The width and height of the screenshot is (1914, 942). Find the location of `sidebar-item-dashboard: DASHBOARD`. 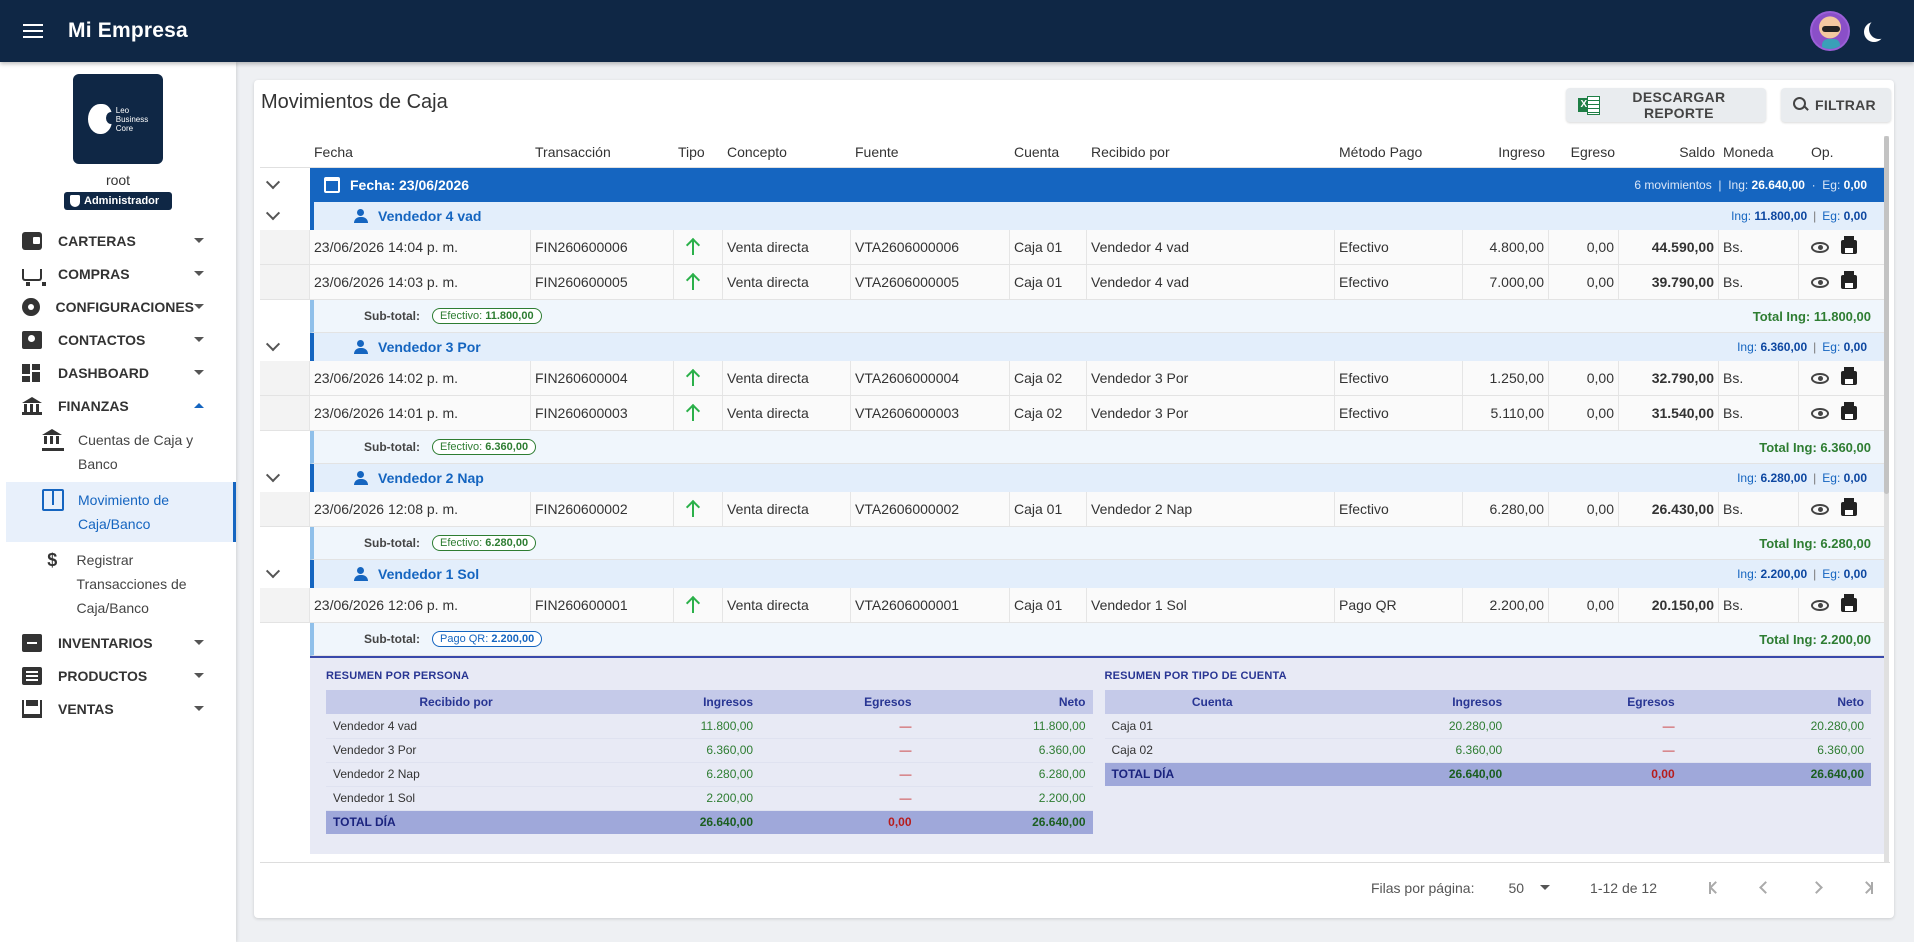

sidebar-item-dashboard: DASHBOARD is located at coordinates (118, 372).